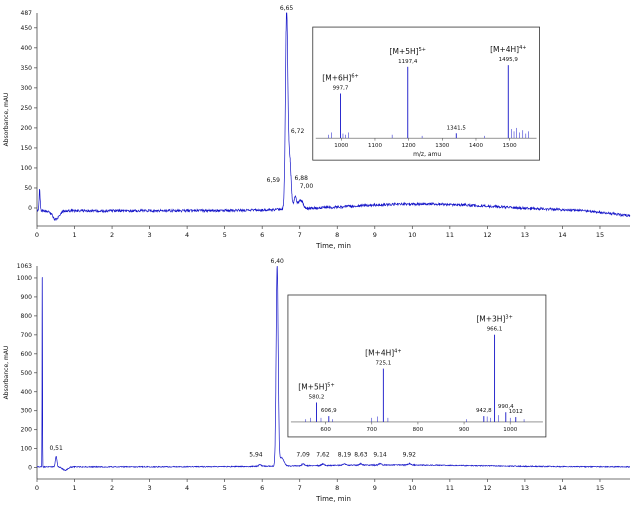  What do you see at coordinates (509, 60) in the screenshot?
I see `ms-peak-mz-label: 1495,9` at bounding box center [509, 60].